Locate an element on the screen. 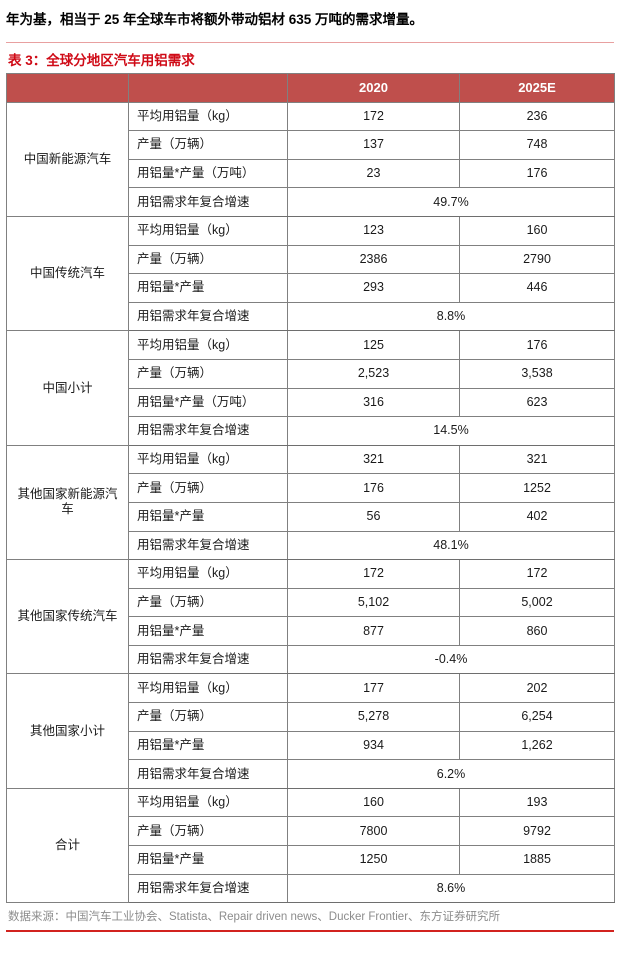 Image resolution: width=630 pixels, height=965 pixels. value-cell-2025e: 2790 is located at coordinates (537, 259).